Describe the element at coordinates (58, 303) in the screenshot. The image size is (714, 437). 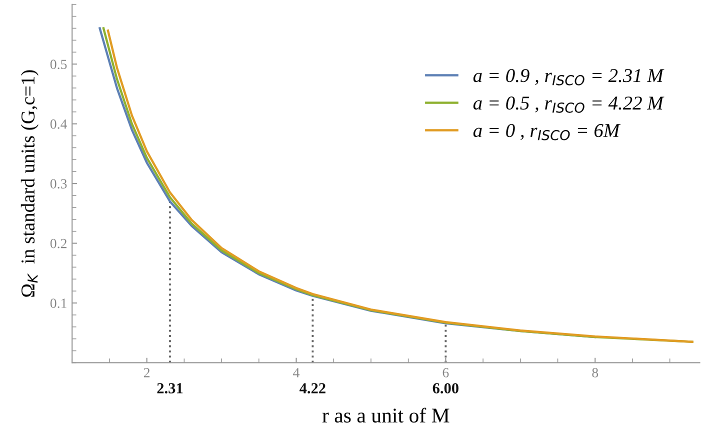
I see `y-tick-label: 0.1` at that location.